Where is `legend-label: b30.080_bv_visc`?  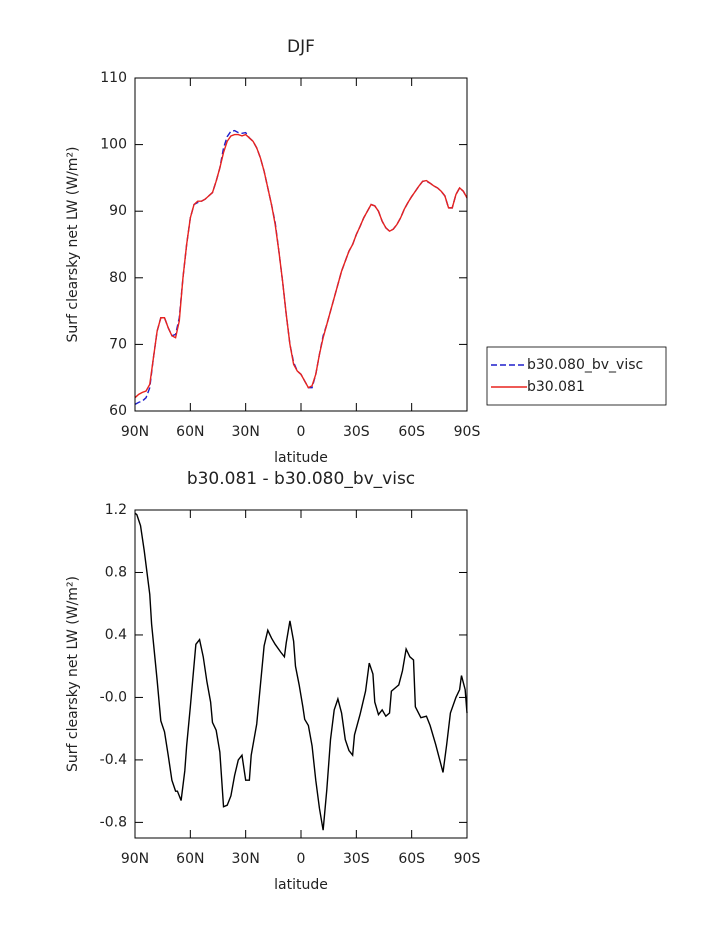 legend-label: b30.080_bv_visc is located at coordinates (585, 365).